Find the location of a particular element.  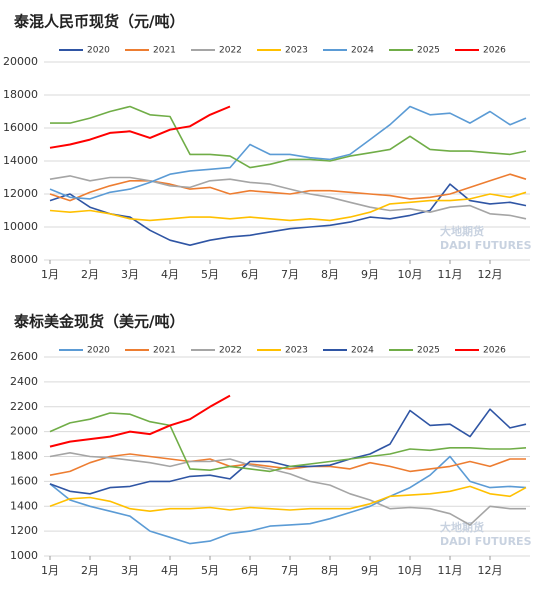

y-tick-label: 1600 is located at coordinates (24, 480).